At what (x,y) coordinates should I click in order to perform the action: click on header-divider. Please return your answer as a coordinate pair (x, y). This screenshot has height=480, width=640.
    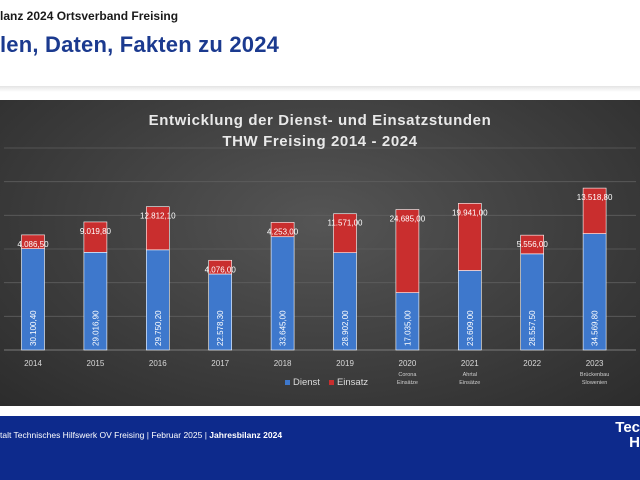
    Looking at the image, I should click on (320, 89).